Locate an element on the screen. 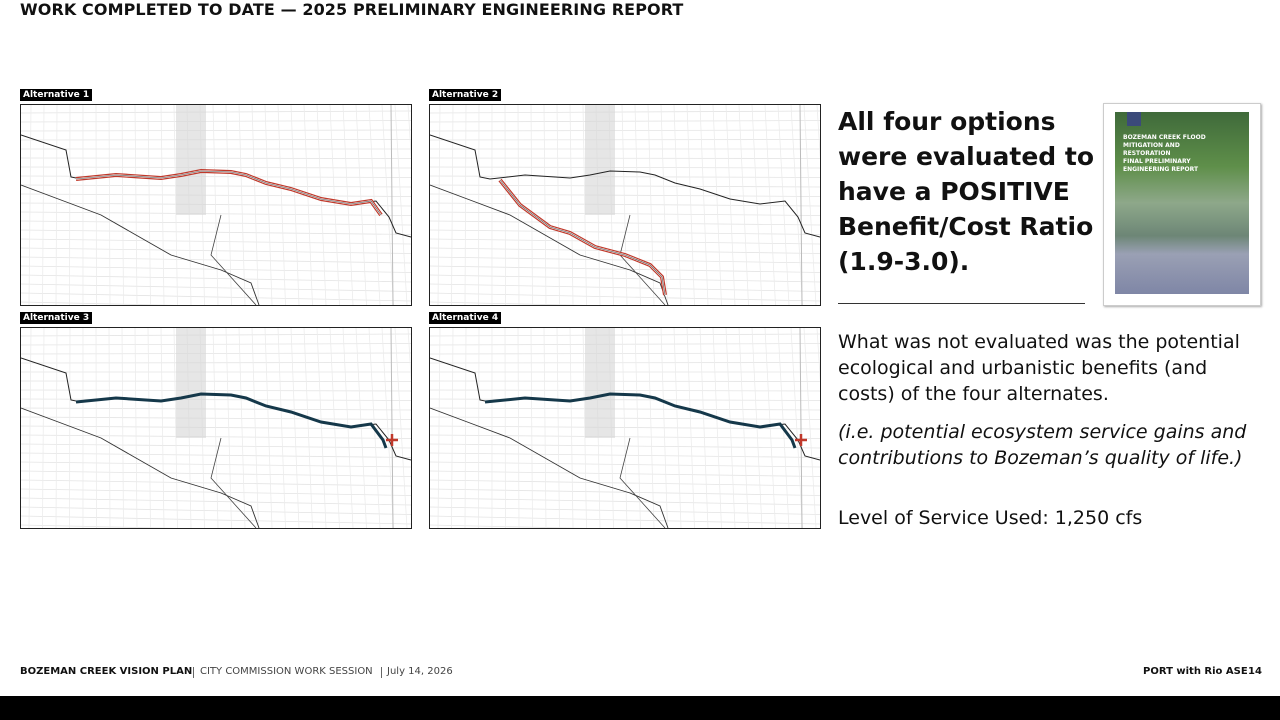 This screenshot has height=720, width=1280. bottom-bar is located at coordinates (640, 708).